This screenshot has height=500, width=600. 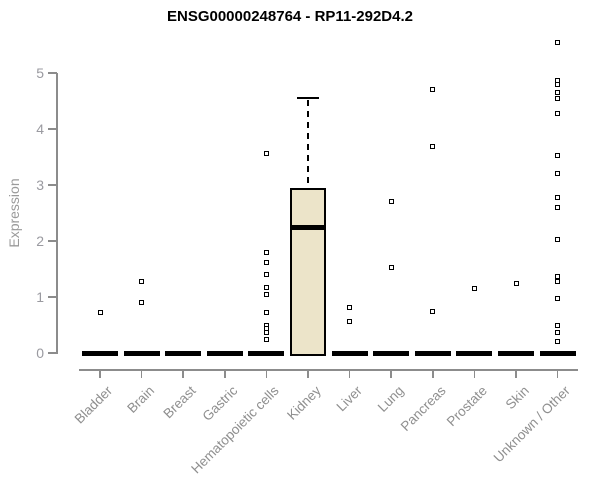 What do you see at coordinates (308, 228) in the screenshot?
I see `box-median-line` at bounding box center [308, 228].